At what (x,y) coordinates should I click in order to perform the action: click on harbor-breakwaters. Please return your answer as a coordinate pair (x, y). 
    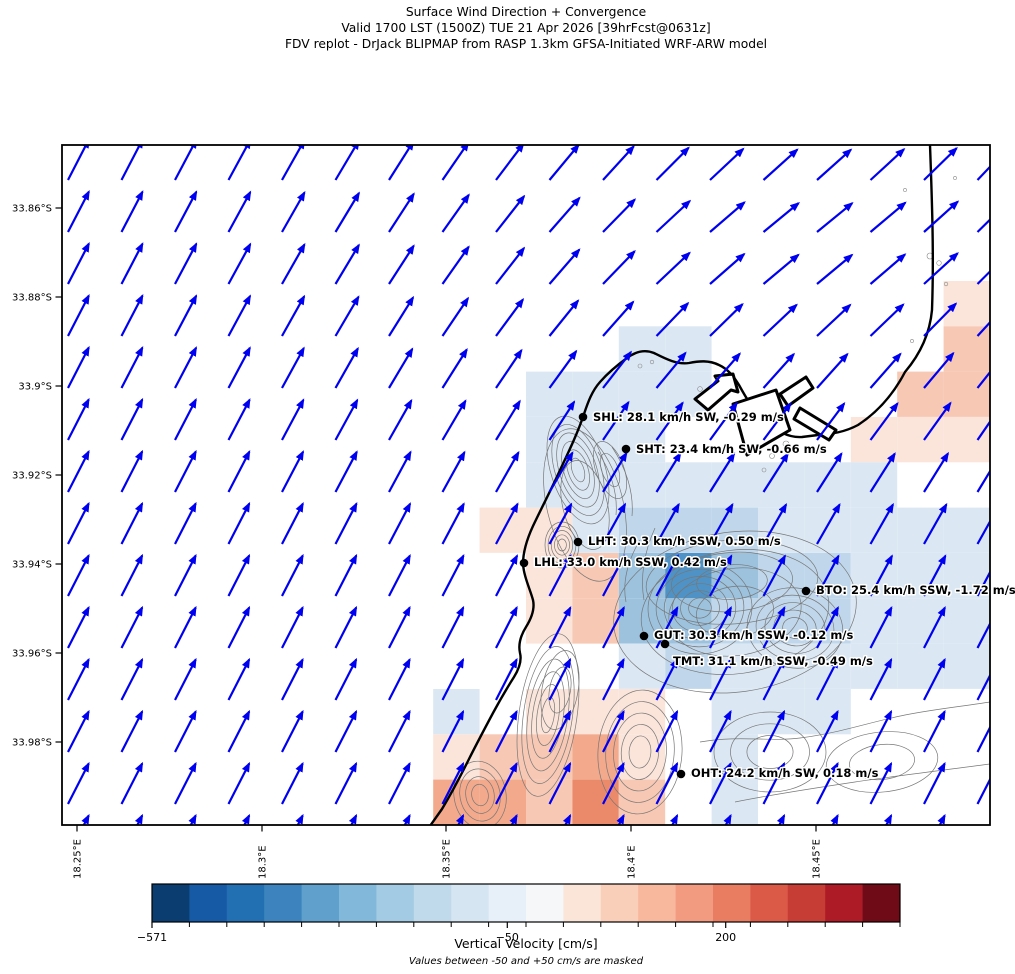
    Looking at the image, I should click on (765, 414).